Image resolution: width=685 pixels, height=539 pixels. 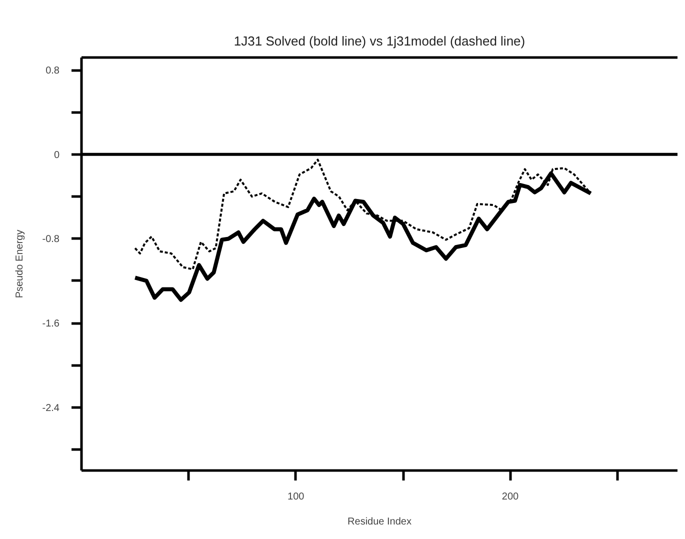 What do you see at coordinates (20, 264) in the screenshot?
I see `y-axis-title: Pseudo Energy` at bounding box center [20, 264].